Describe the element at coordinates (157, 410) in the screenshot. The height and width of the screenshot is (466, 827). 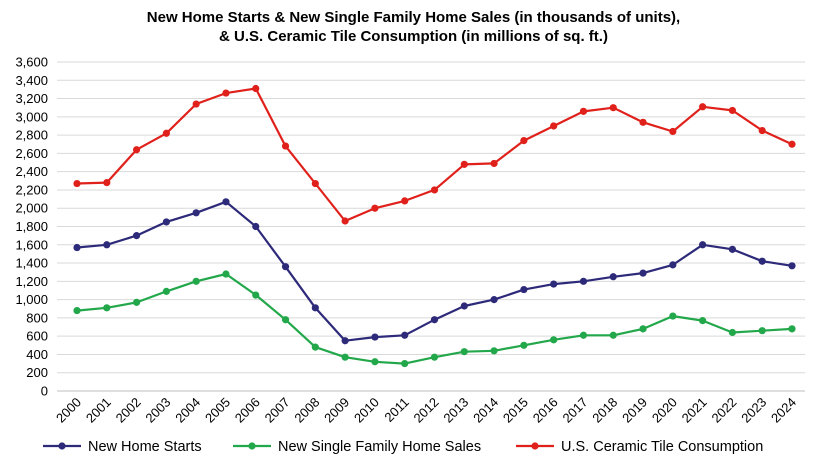
I see `x-tick-label: 2003` at that location.